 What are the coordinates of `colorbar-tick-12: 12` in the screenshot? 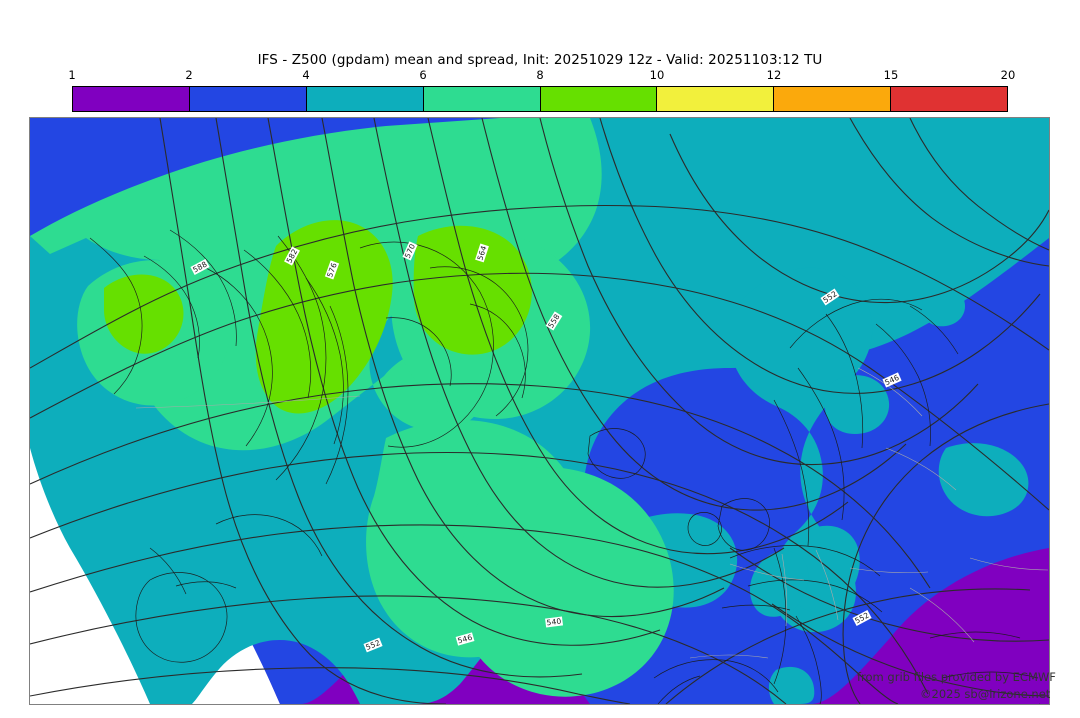 It's located at (774, 75).